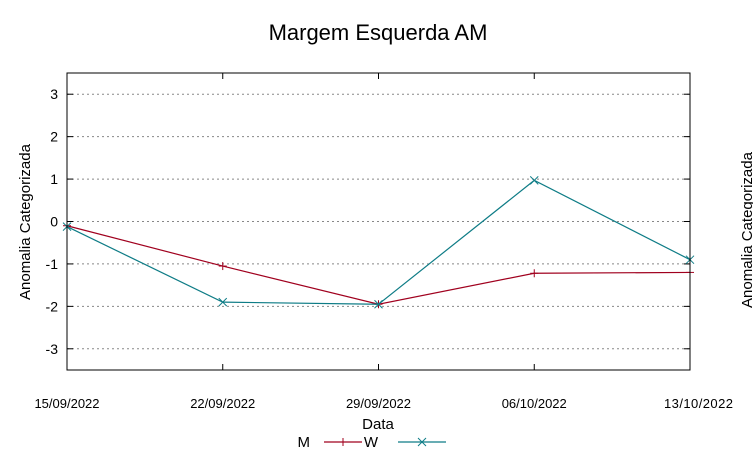 The width and height of the screenshot is (753, 459). What do you see at coordinates (534, 403) in the screenshot?
I see `x-tick-label: 06/10/2022` at bounding box center [534, 403].